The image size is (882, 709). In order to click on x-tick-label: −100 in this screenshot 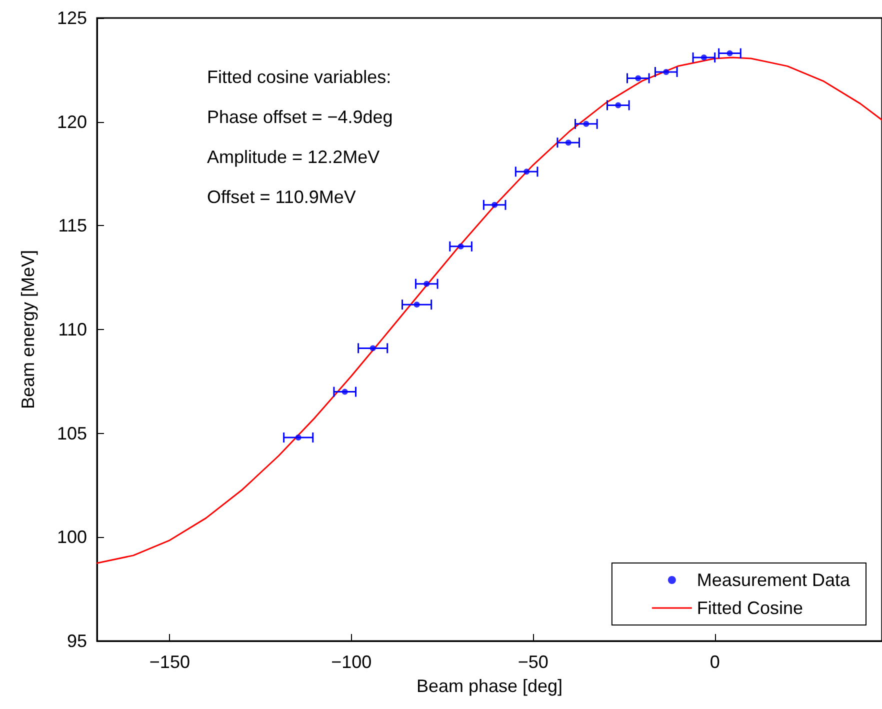, I will do `click(351, 662)`.